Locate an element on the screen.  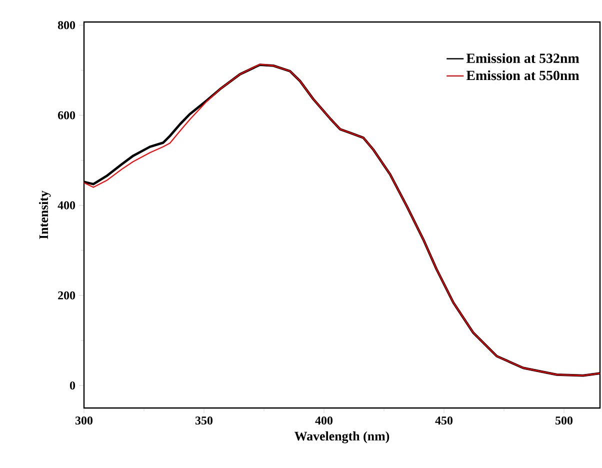
x-tick-label: 300 is located at coordinates (84, 420).